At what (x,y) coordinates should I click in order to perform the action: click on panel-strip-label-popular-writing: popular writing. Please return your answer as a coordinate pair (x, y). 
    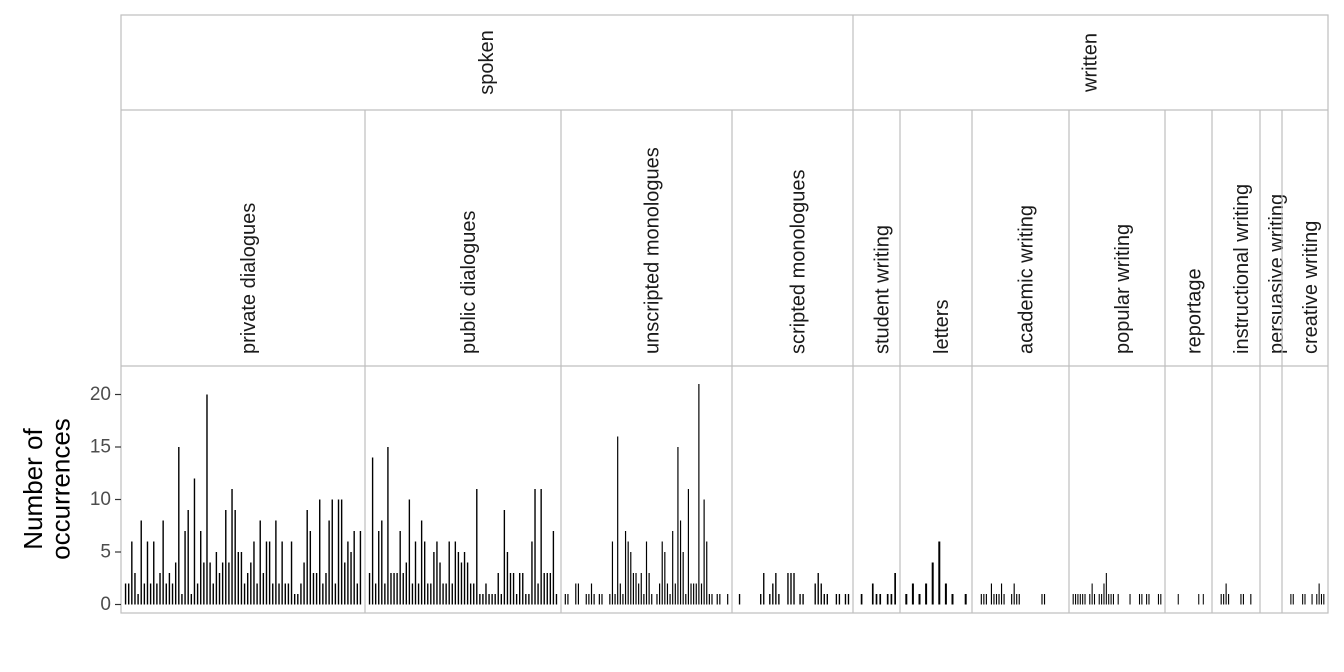
    Looking at the image, I should click on (1123, 289).